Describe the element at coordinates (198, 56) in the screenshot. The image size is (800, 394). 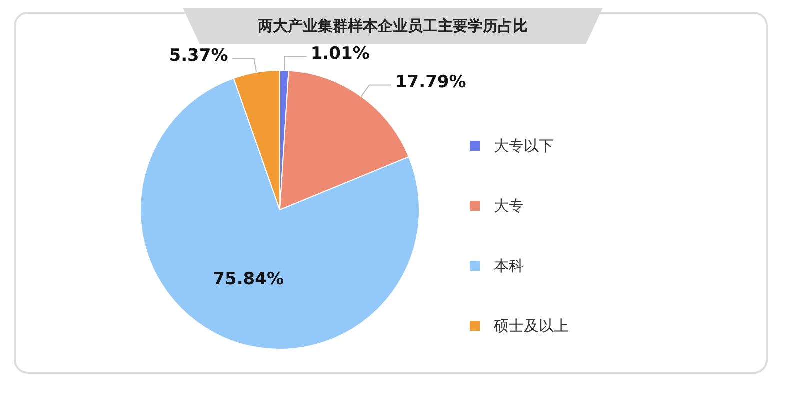
I see `data-label: 5.37%` at that location.